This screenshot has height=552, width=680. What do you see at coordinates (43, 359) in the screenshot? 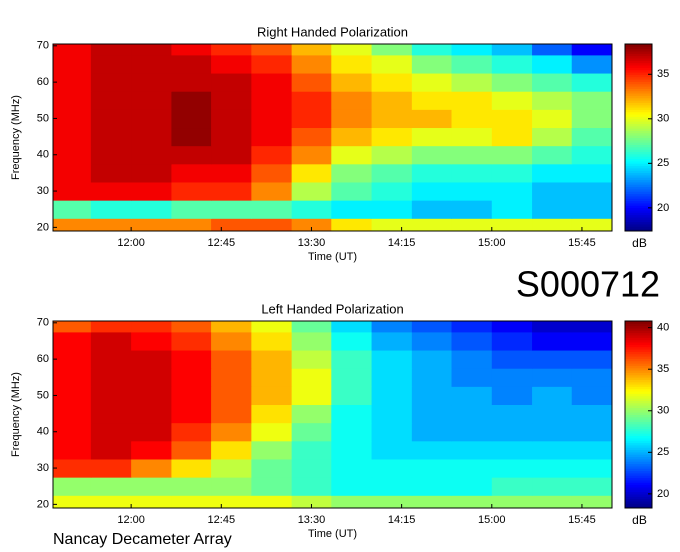
I see `y-tick-label: 60` at bounding box center [43, 359].